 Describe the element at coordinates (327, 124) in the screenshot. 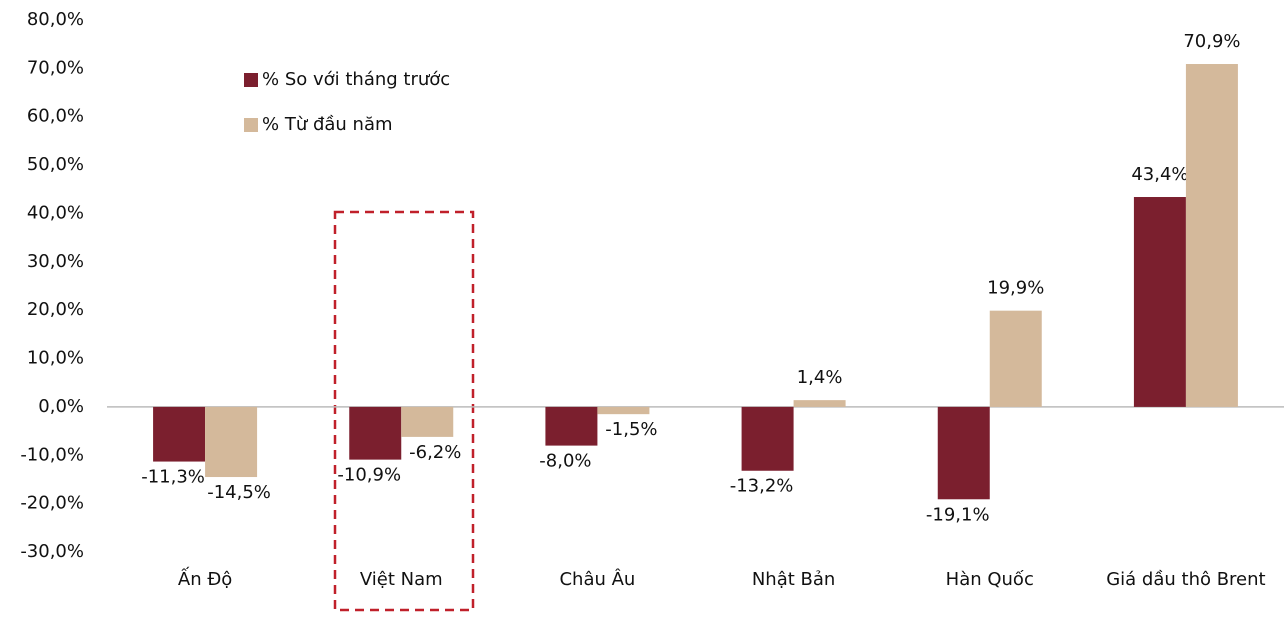

I see `legend-label: % Từ đầu năm` at that location.